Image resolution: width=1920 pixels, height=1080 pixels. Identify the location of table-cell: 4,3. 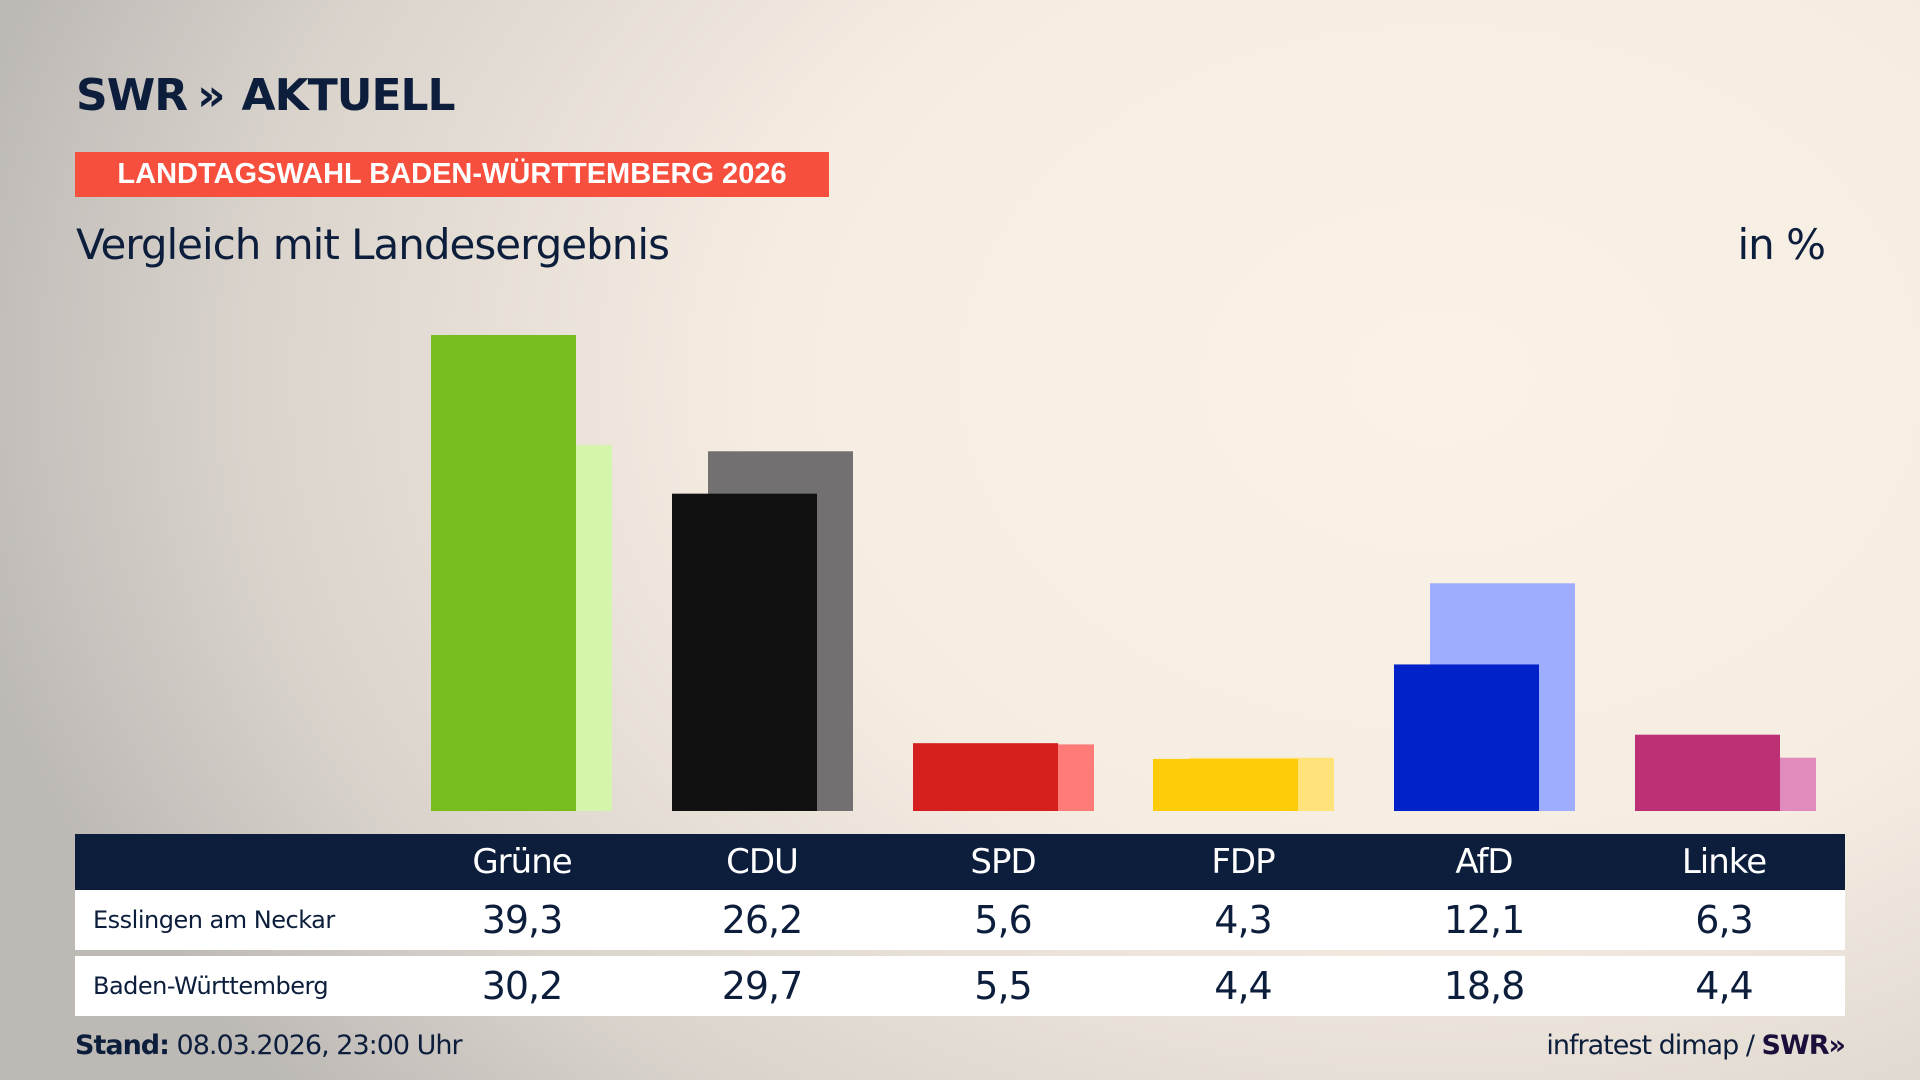
(1243, 920).